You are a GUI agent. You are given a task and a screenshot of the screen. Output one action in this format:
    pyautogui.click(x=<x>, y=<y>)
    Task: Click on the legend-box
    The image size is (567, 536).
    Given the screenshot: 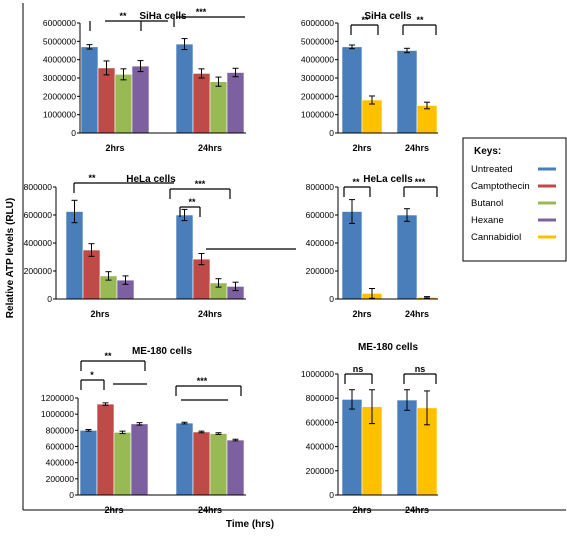 What is the action you would take?
    pyautogui.click(x=514, y=199)
    